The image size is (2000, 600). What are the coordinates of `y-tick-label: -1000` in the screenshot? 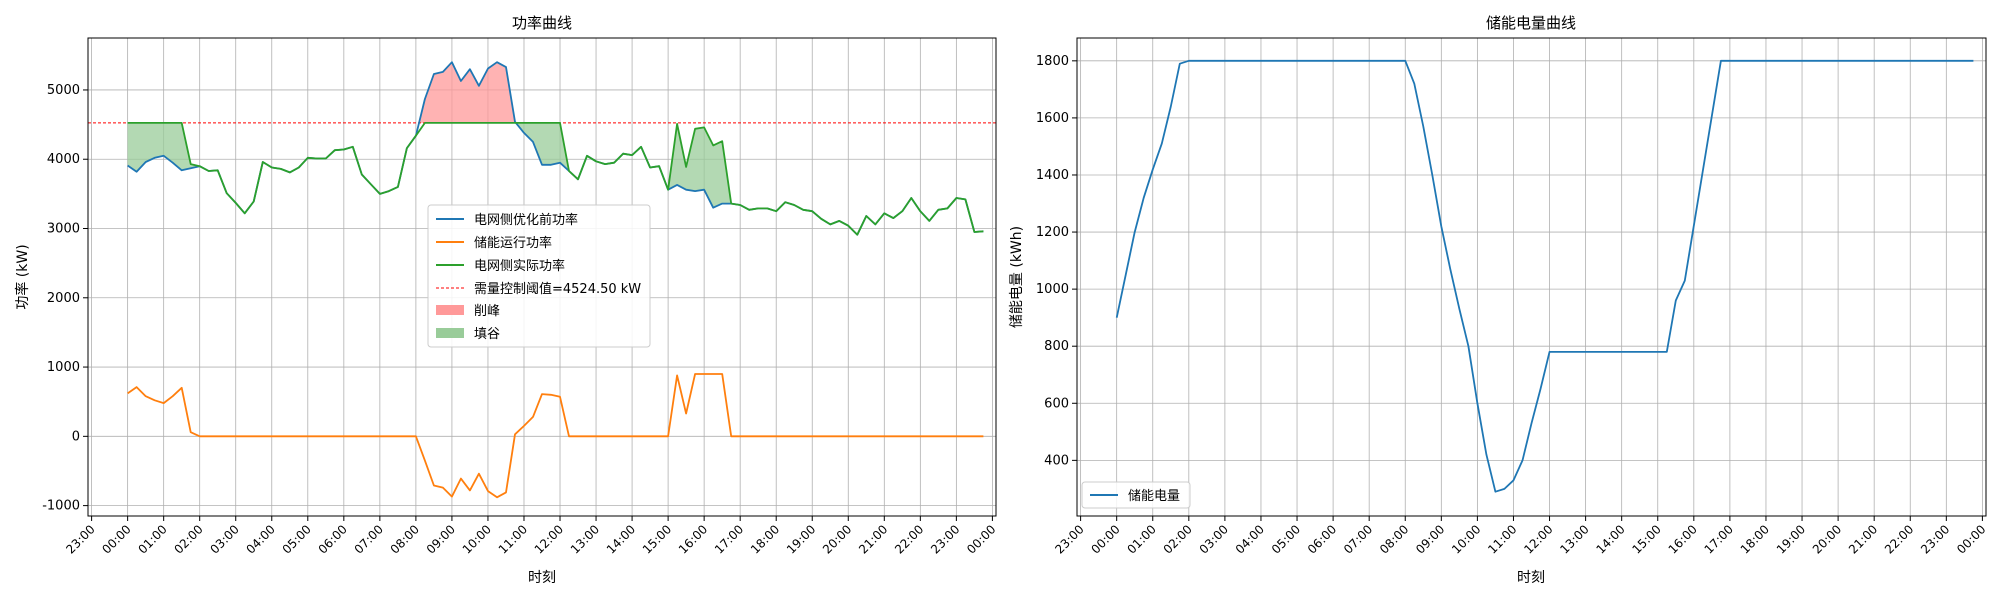 It's located at (61, 506).